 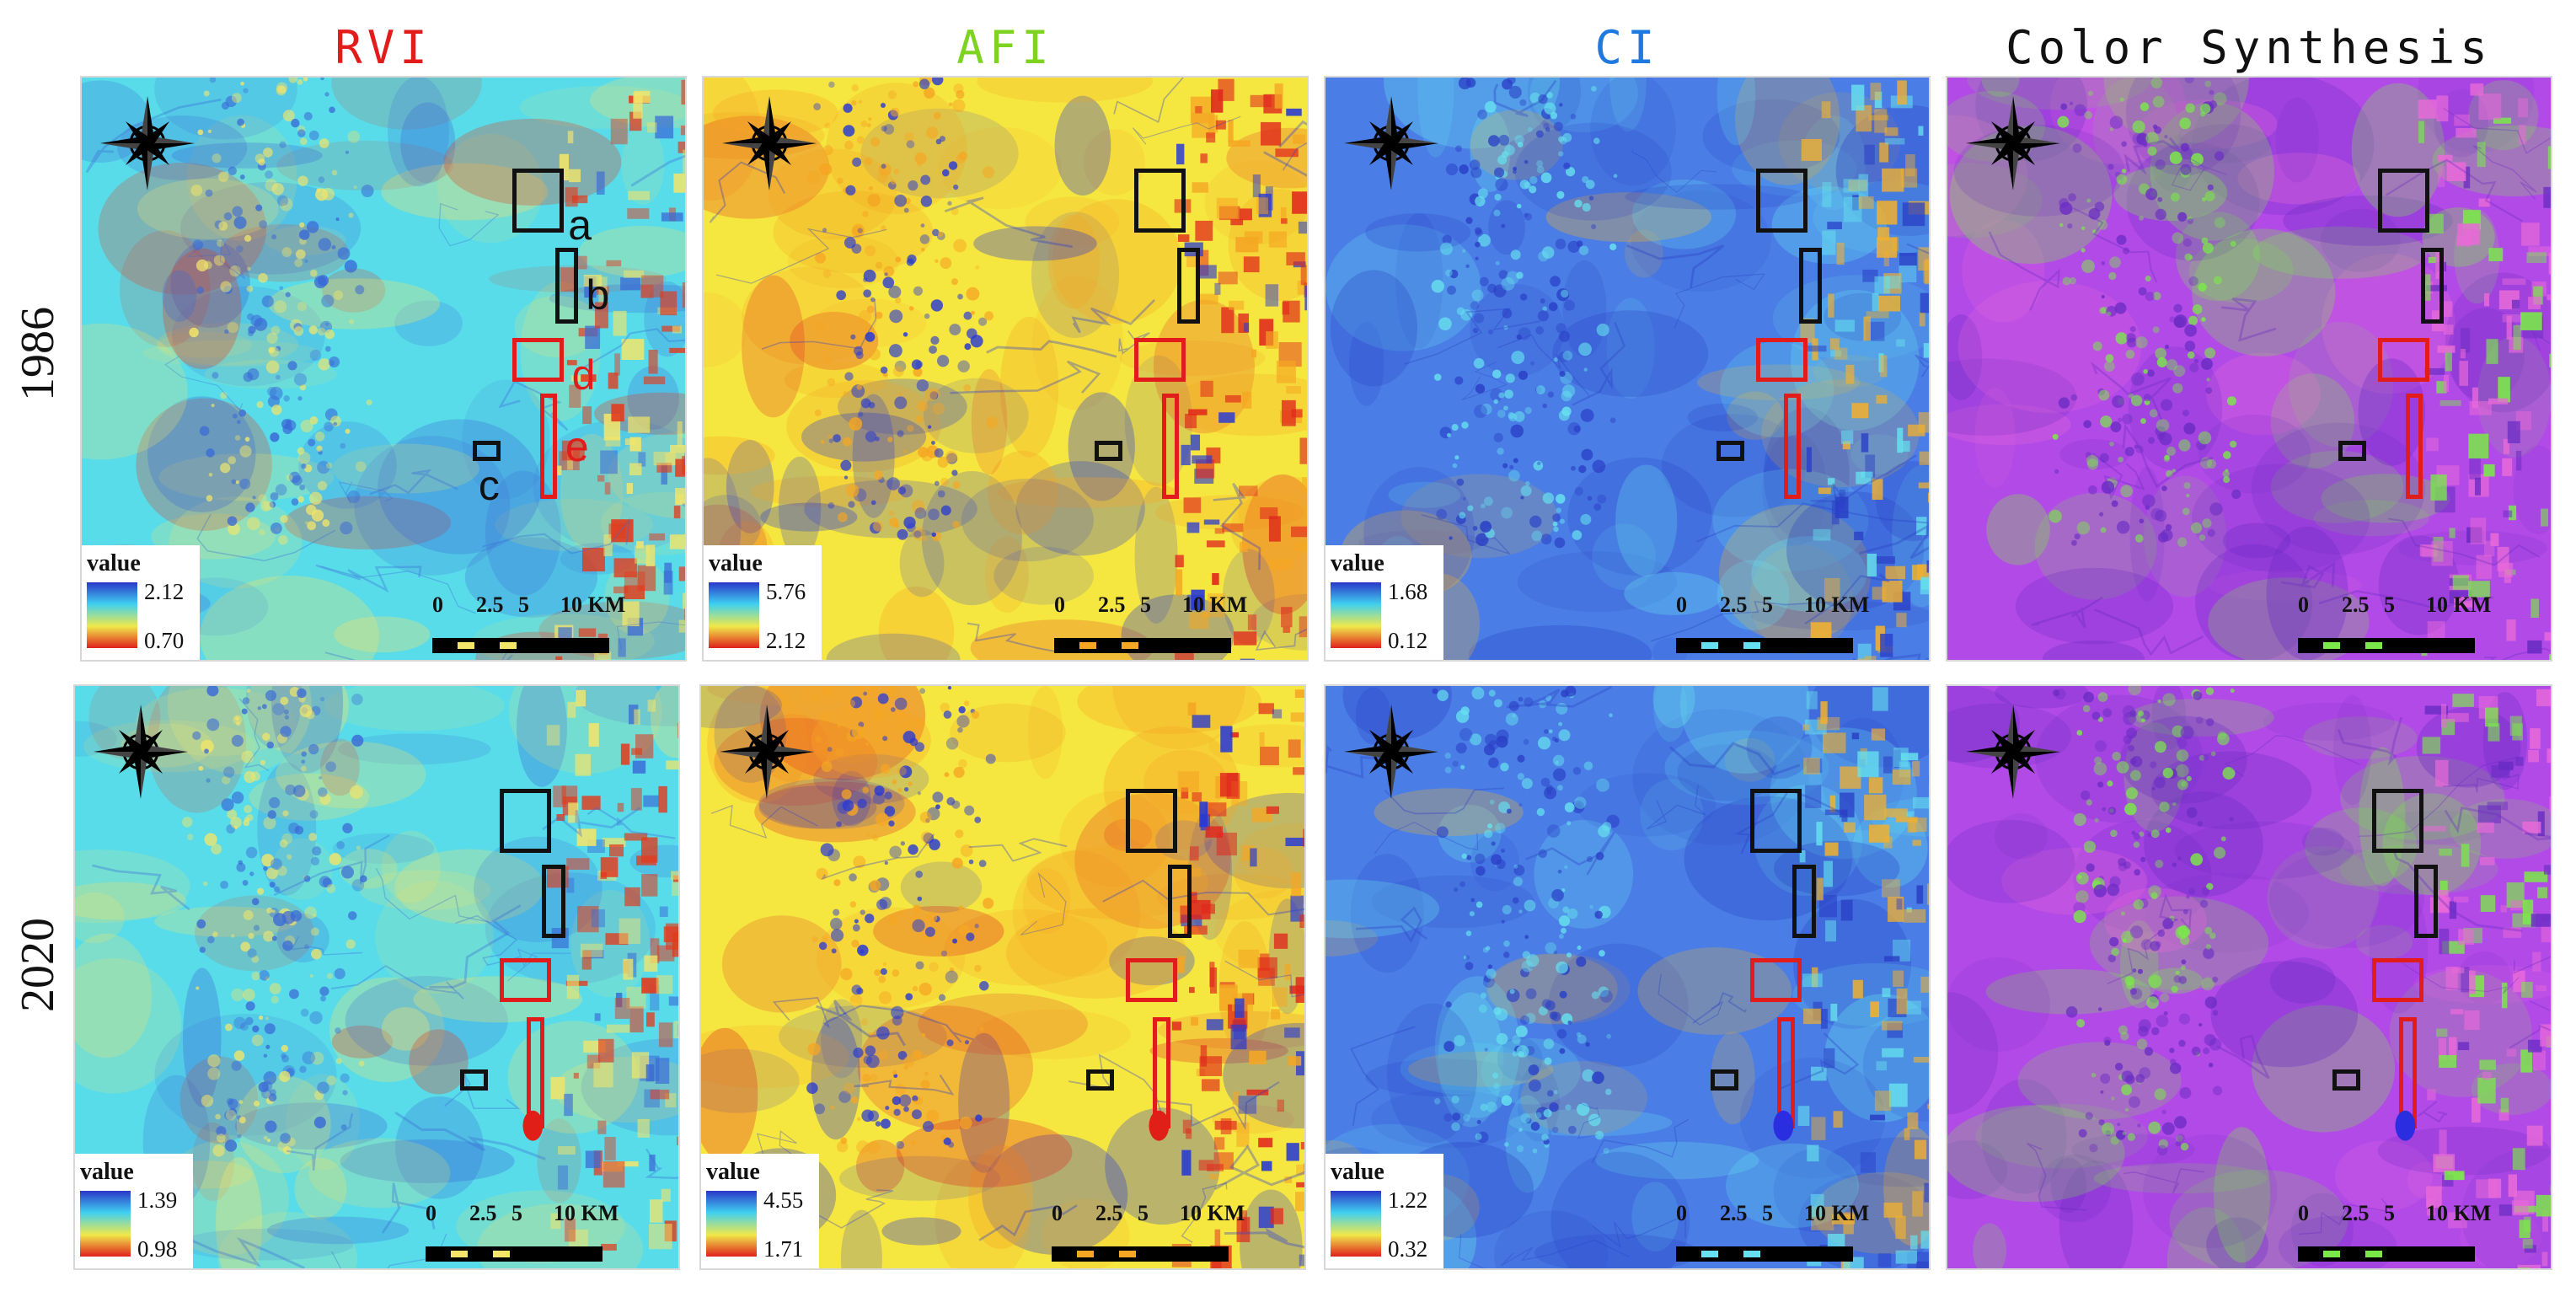 I want to click on legend-max-value: 1.22, so click(x=1408, y=1200).